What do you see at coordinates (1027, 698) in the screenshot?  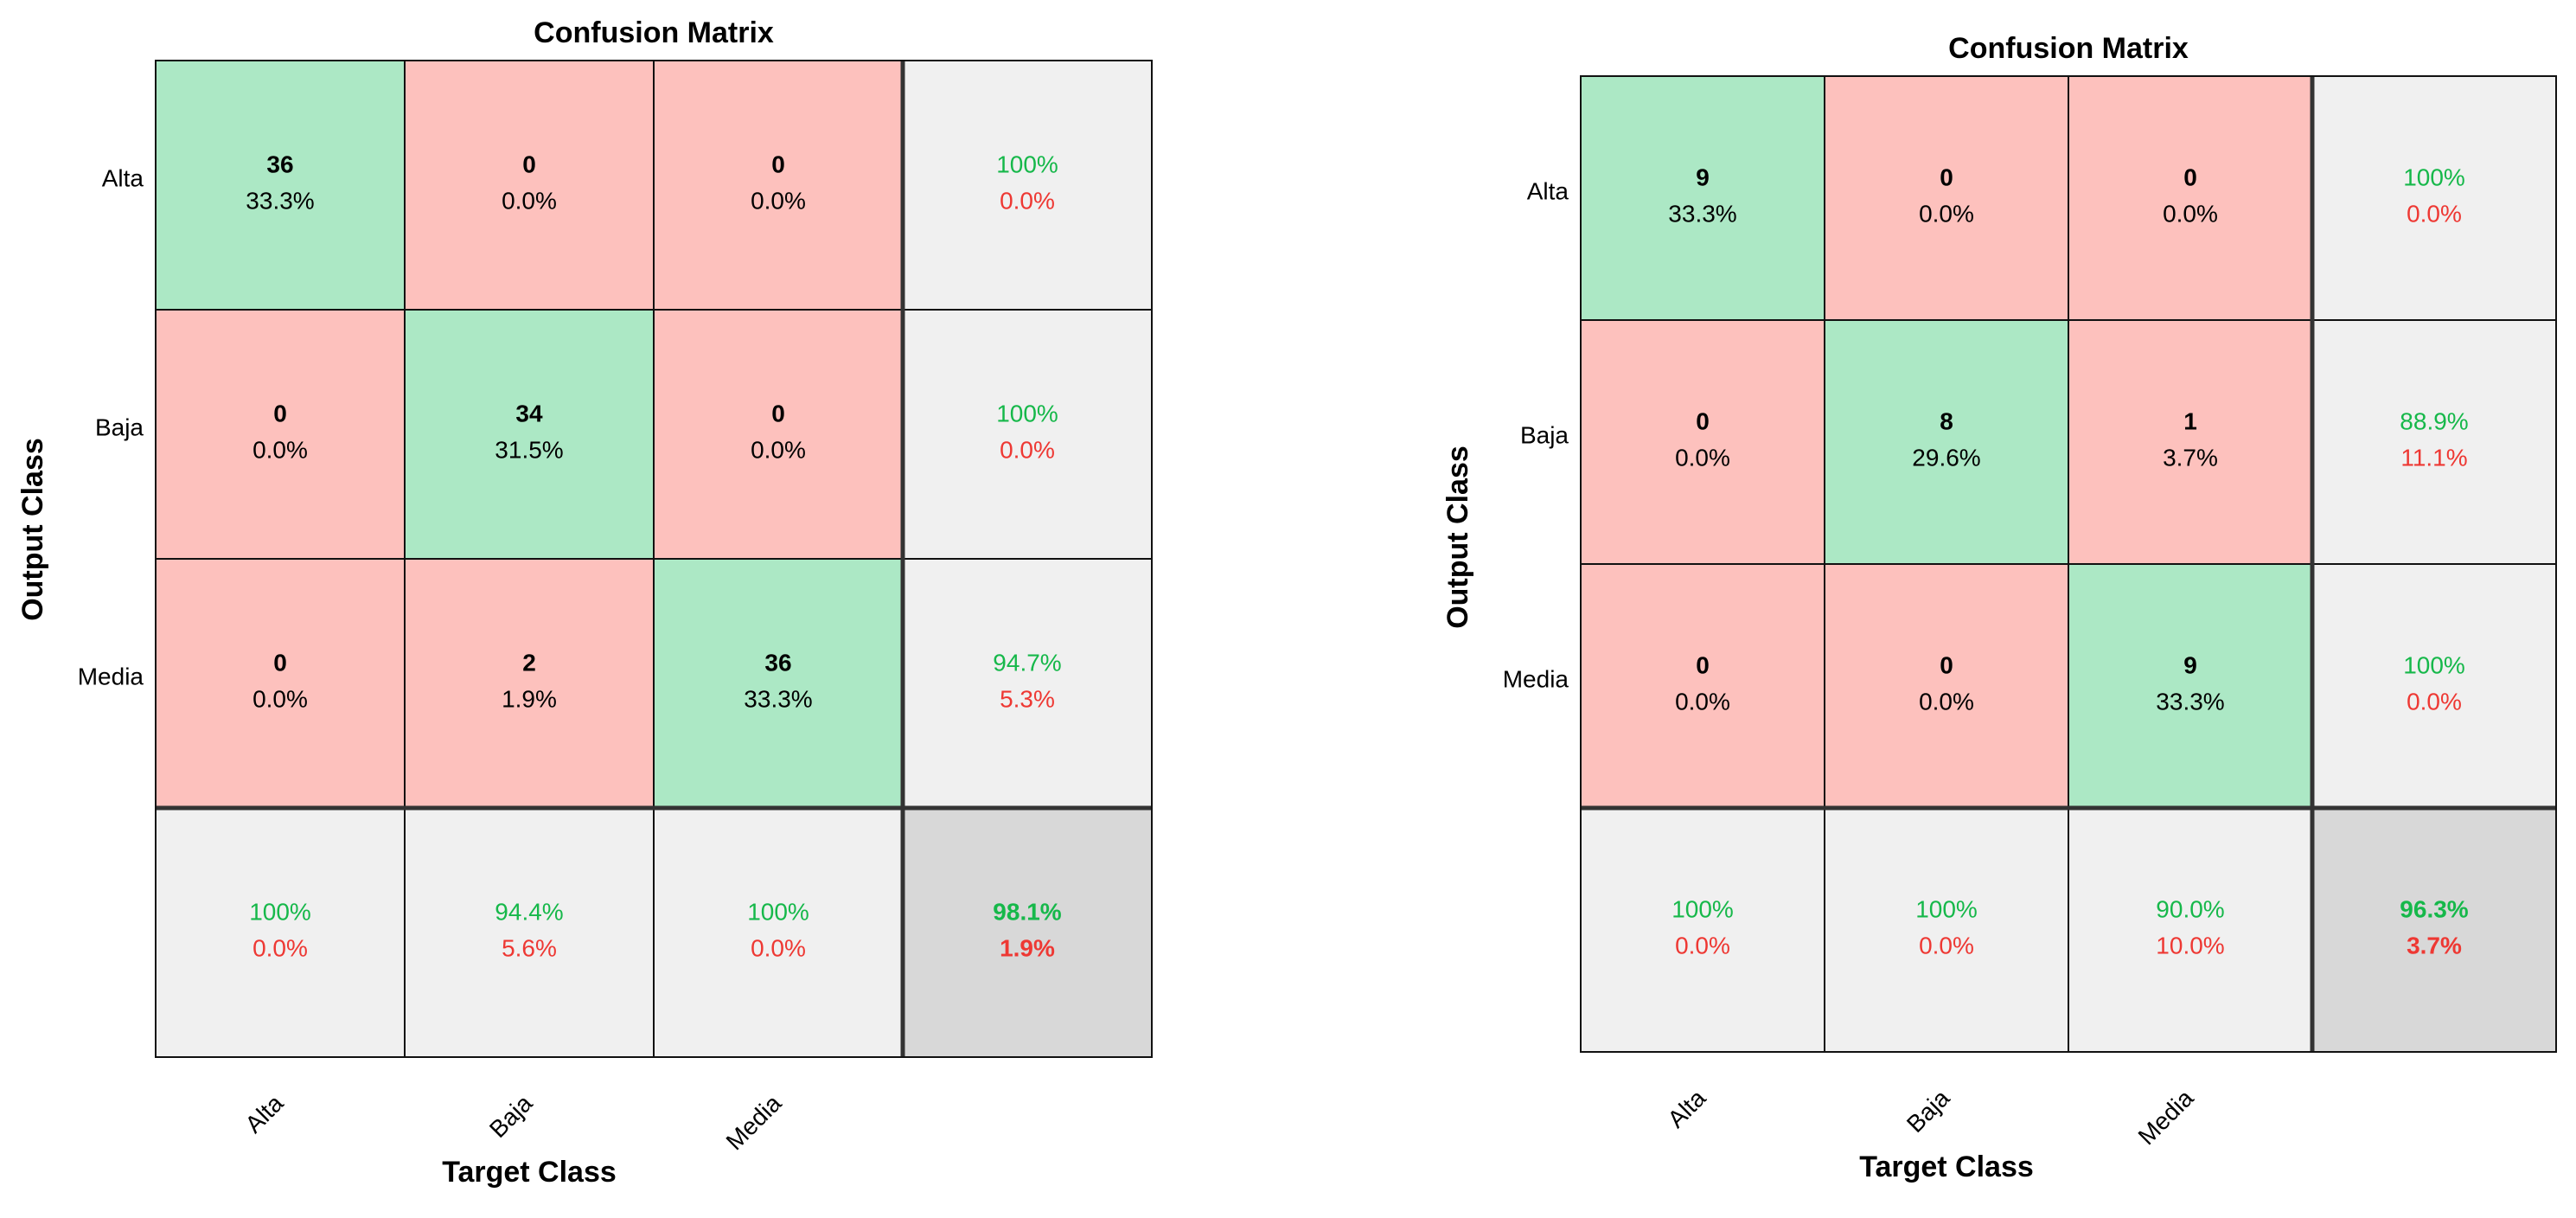 I see `row-summary-error: 5.3%` at bounding box center [1027, 698].